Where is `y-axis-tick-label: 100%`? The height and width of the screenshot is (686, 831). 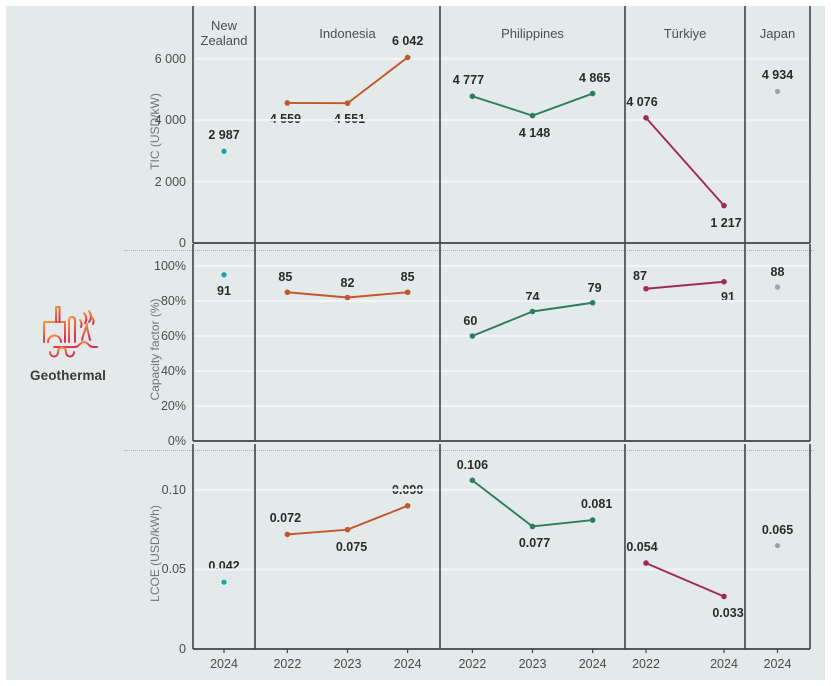
y-axis-tick-label: 100% is located at coordinates (170, 266).